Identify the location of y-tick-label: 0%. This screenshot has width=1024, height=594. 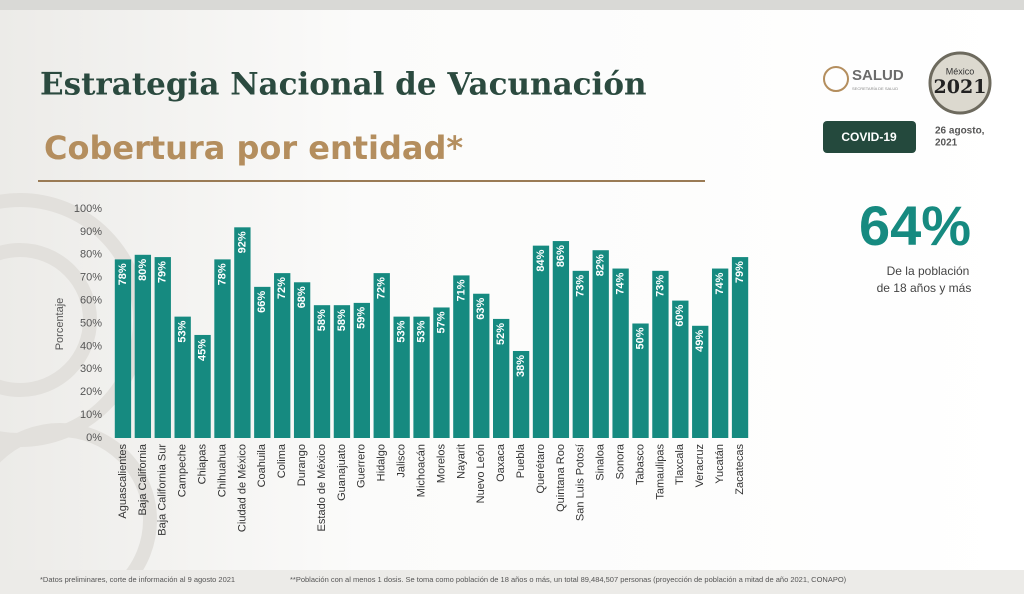
(94, 438).